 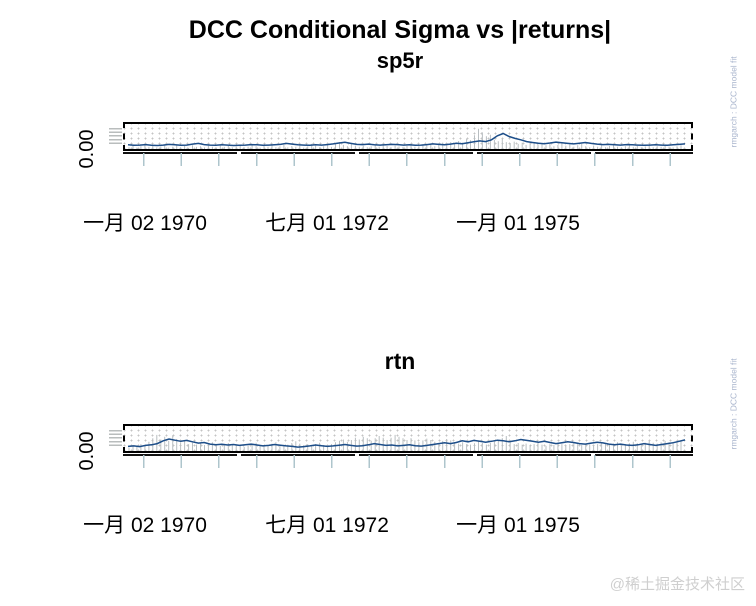 I want to click on chart-title: DCC Conditional Sigma vs |returns|, so click(x=400, y=30).